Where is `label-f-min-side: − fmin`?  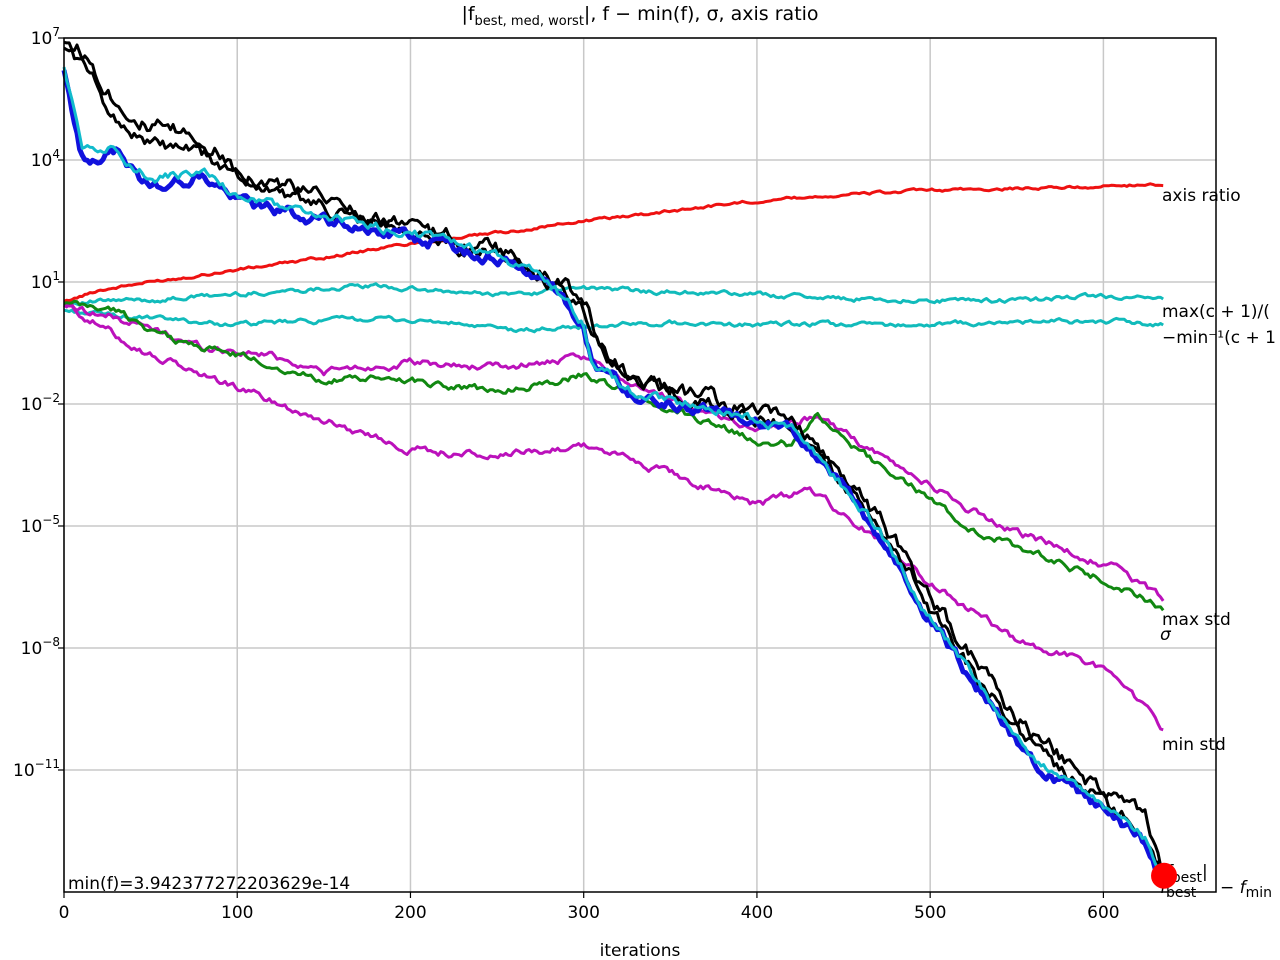 label-f-min-side: − fmin is located at coordinates (1246, 889).